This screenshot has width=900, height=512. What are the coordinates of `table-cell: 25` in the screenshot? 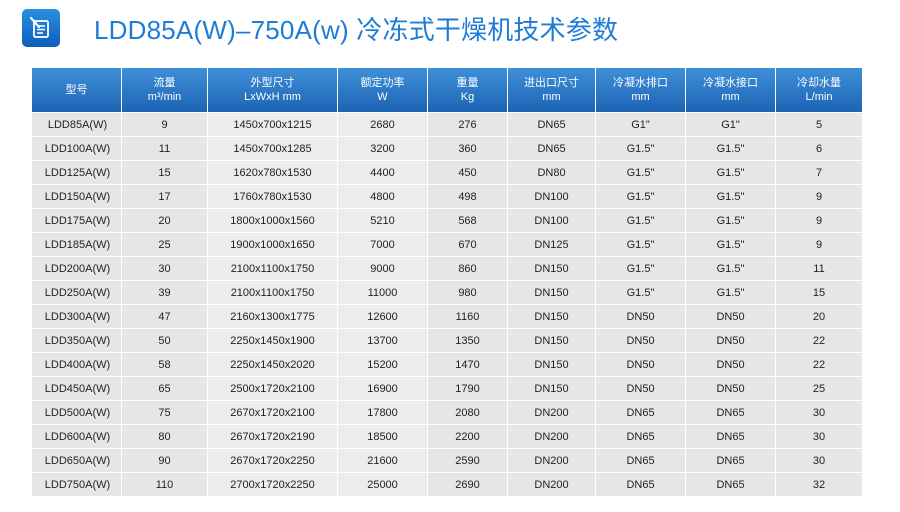 It's located at (165, 244).